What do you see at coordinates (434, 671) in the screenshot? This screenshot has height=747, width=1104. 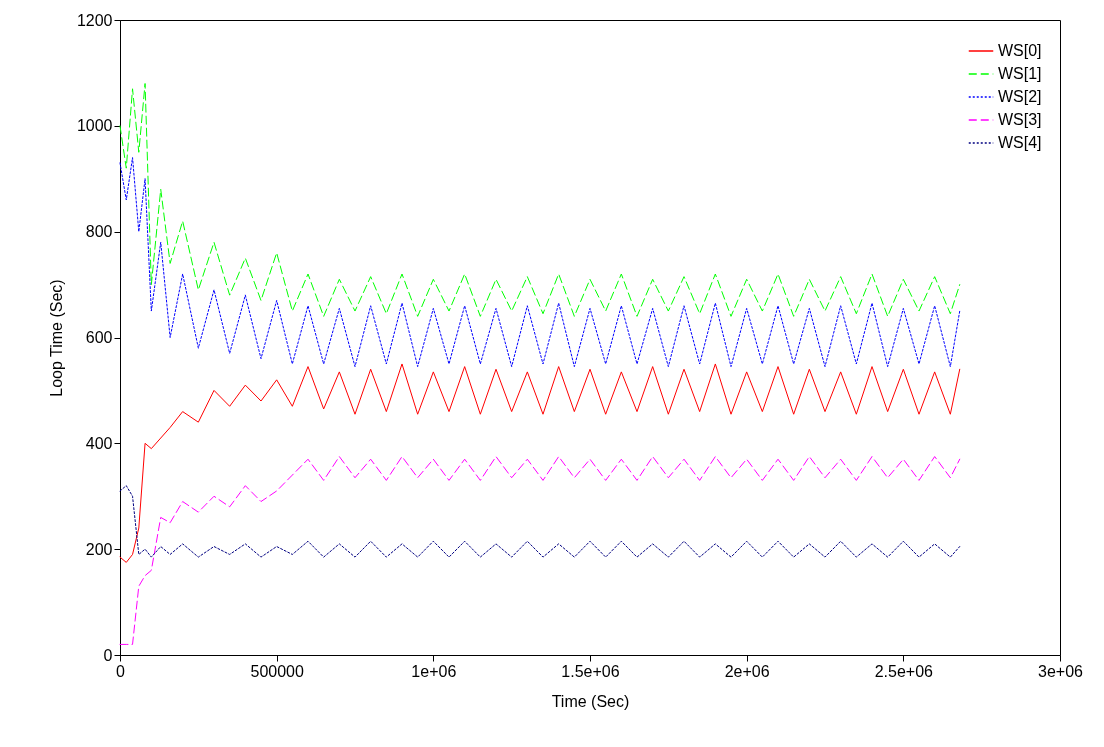 I see `x-tick-label: 1e+06` at bounding box center [434, 671].